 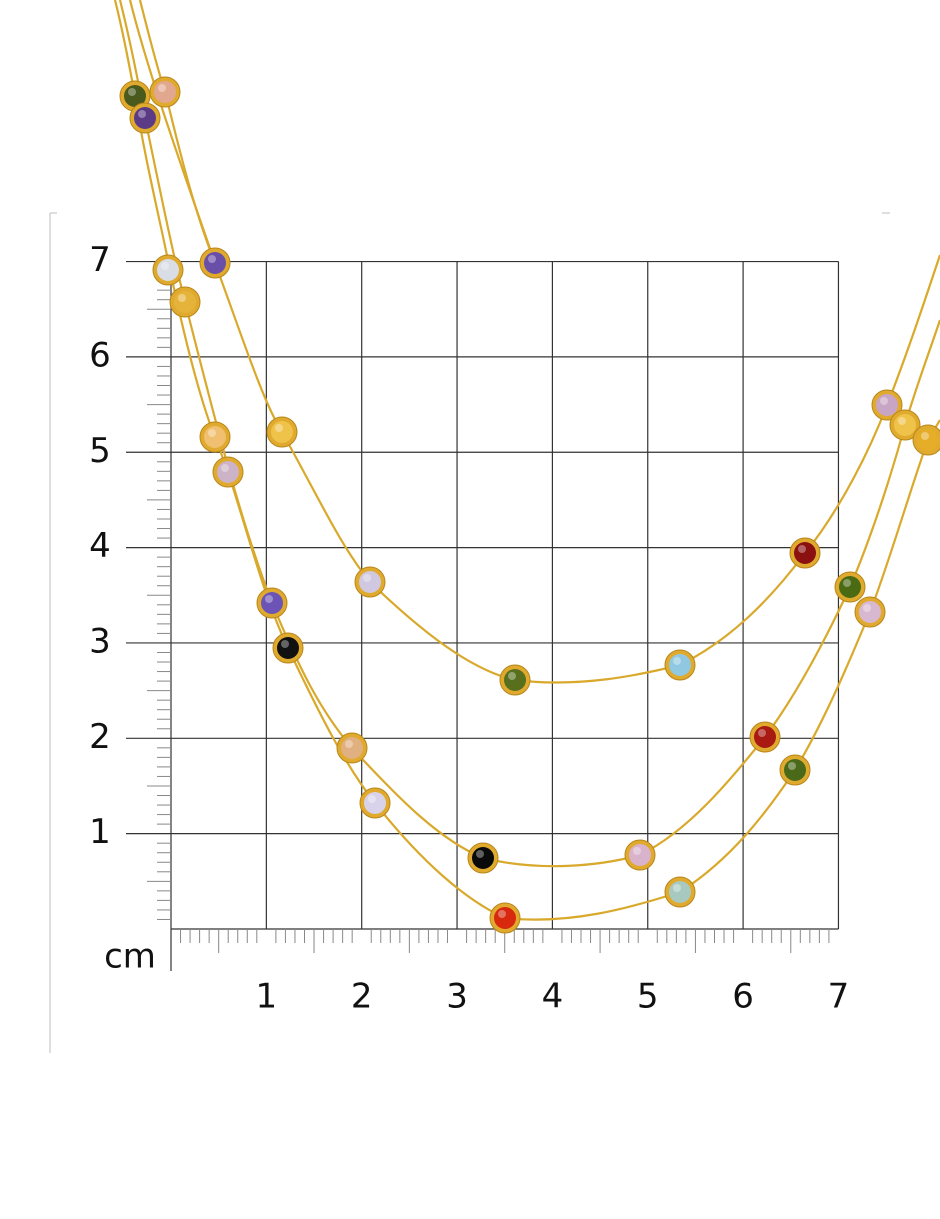 What do you see at coordinates (362, 997) in the screenshot?
I see `x-label: 2` at bounding box center [362, 997].